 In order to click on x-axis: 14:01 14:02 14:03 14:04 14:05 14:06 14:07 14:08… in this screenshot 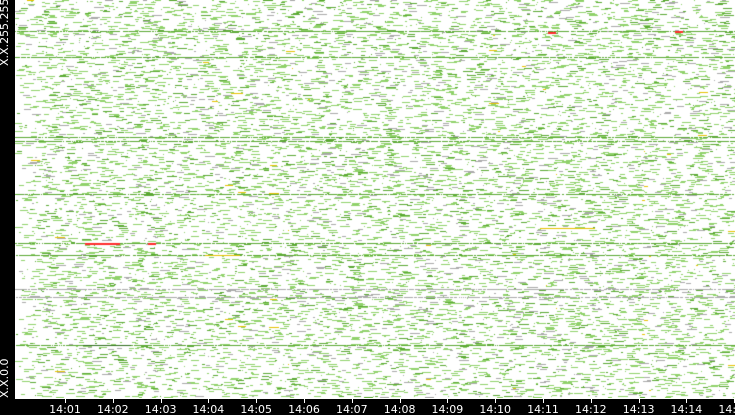, I will do `click(375, 406)`.